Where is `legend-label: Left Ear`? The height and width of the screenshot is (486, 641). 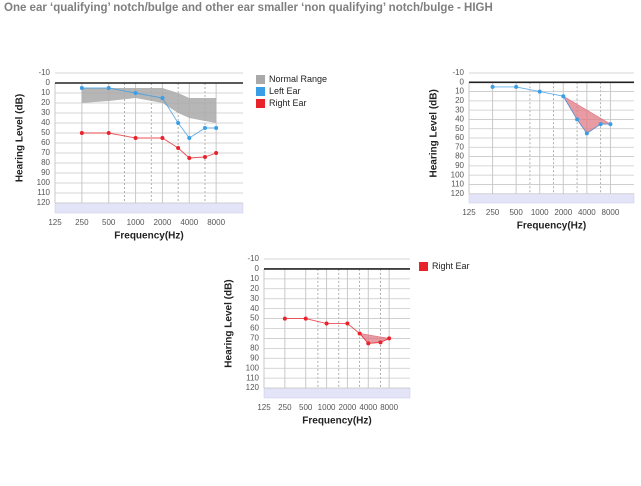 legend-label: Left Ear is located at coordinates (285, 91).